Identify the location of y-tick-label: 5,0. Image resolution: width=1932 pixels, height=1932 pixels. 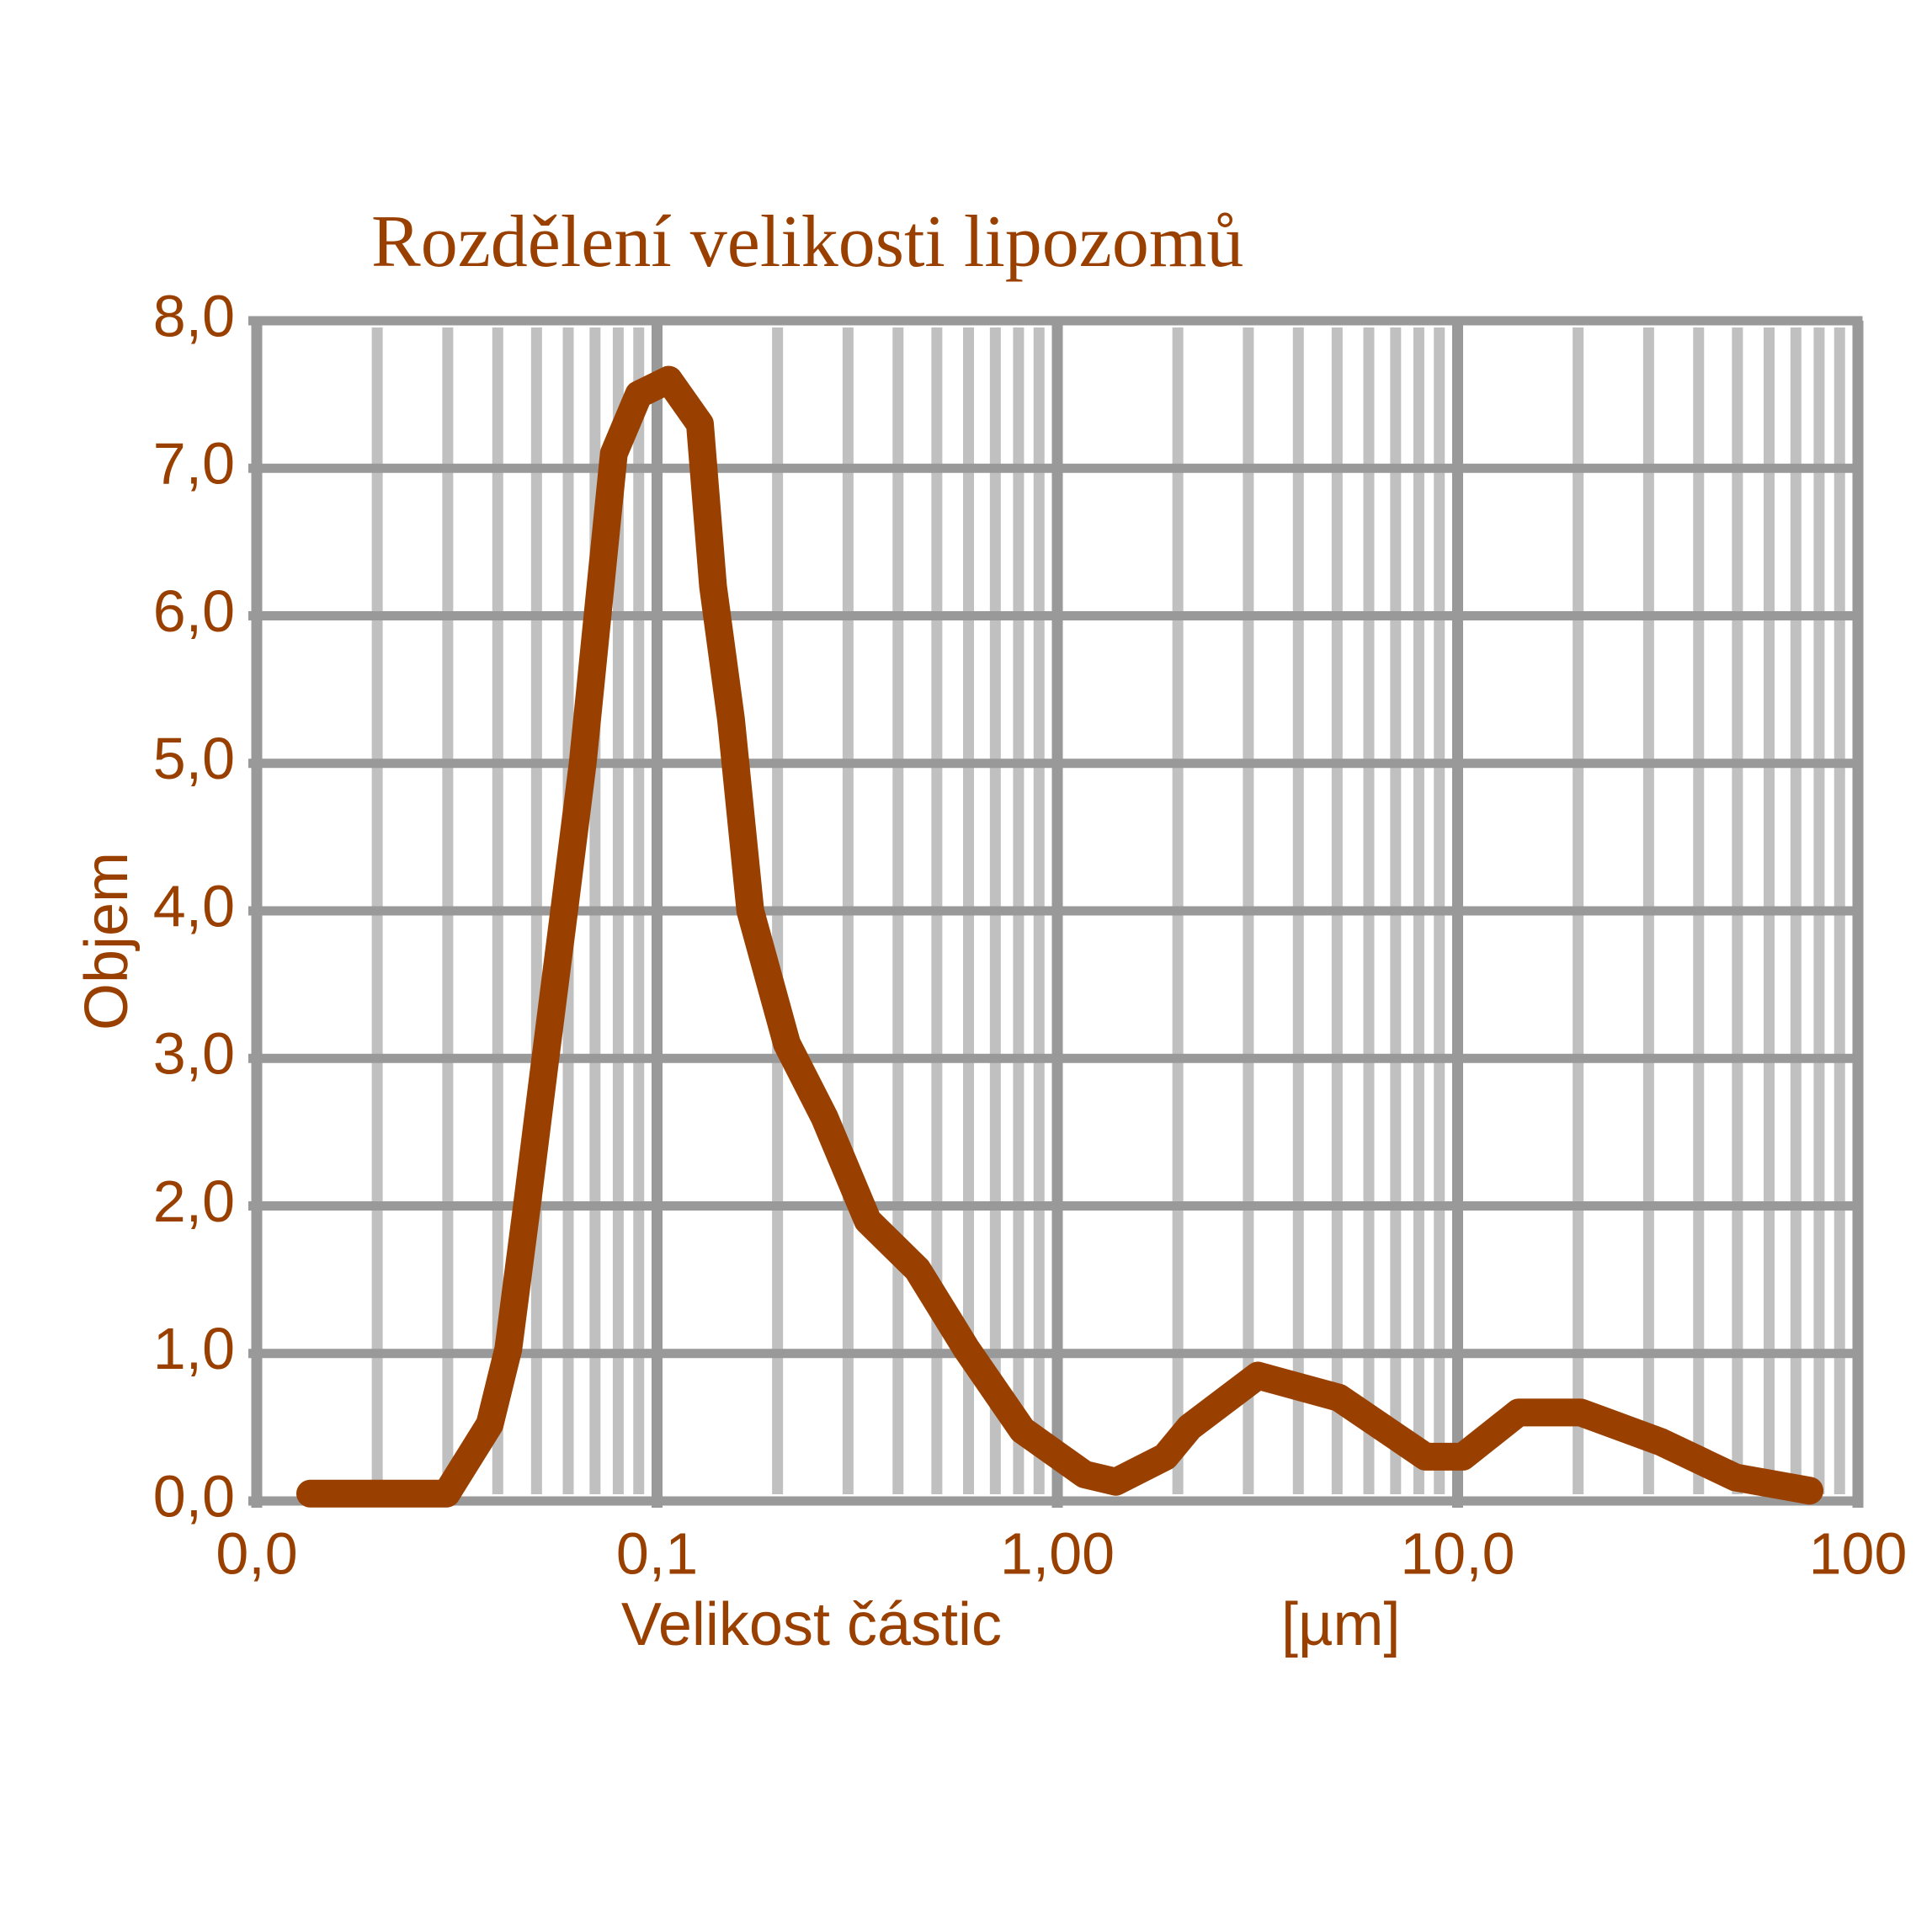
(194, 758).